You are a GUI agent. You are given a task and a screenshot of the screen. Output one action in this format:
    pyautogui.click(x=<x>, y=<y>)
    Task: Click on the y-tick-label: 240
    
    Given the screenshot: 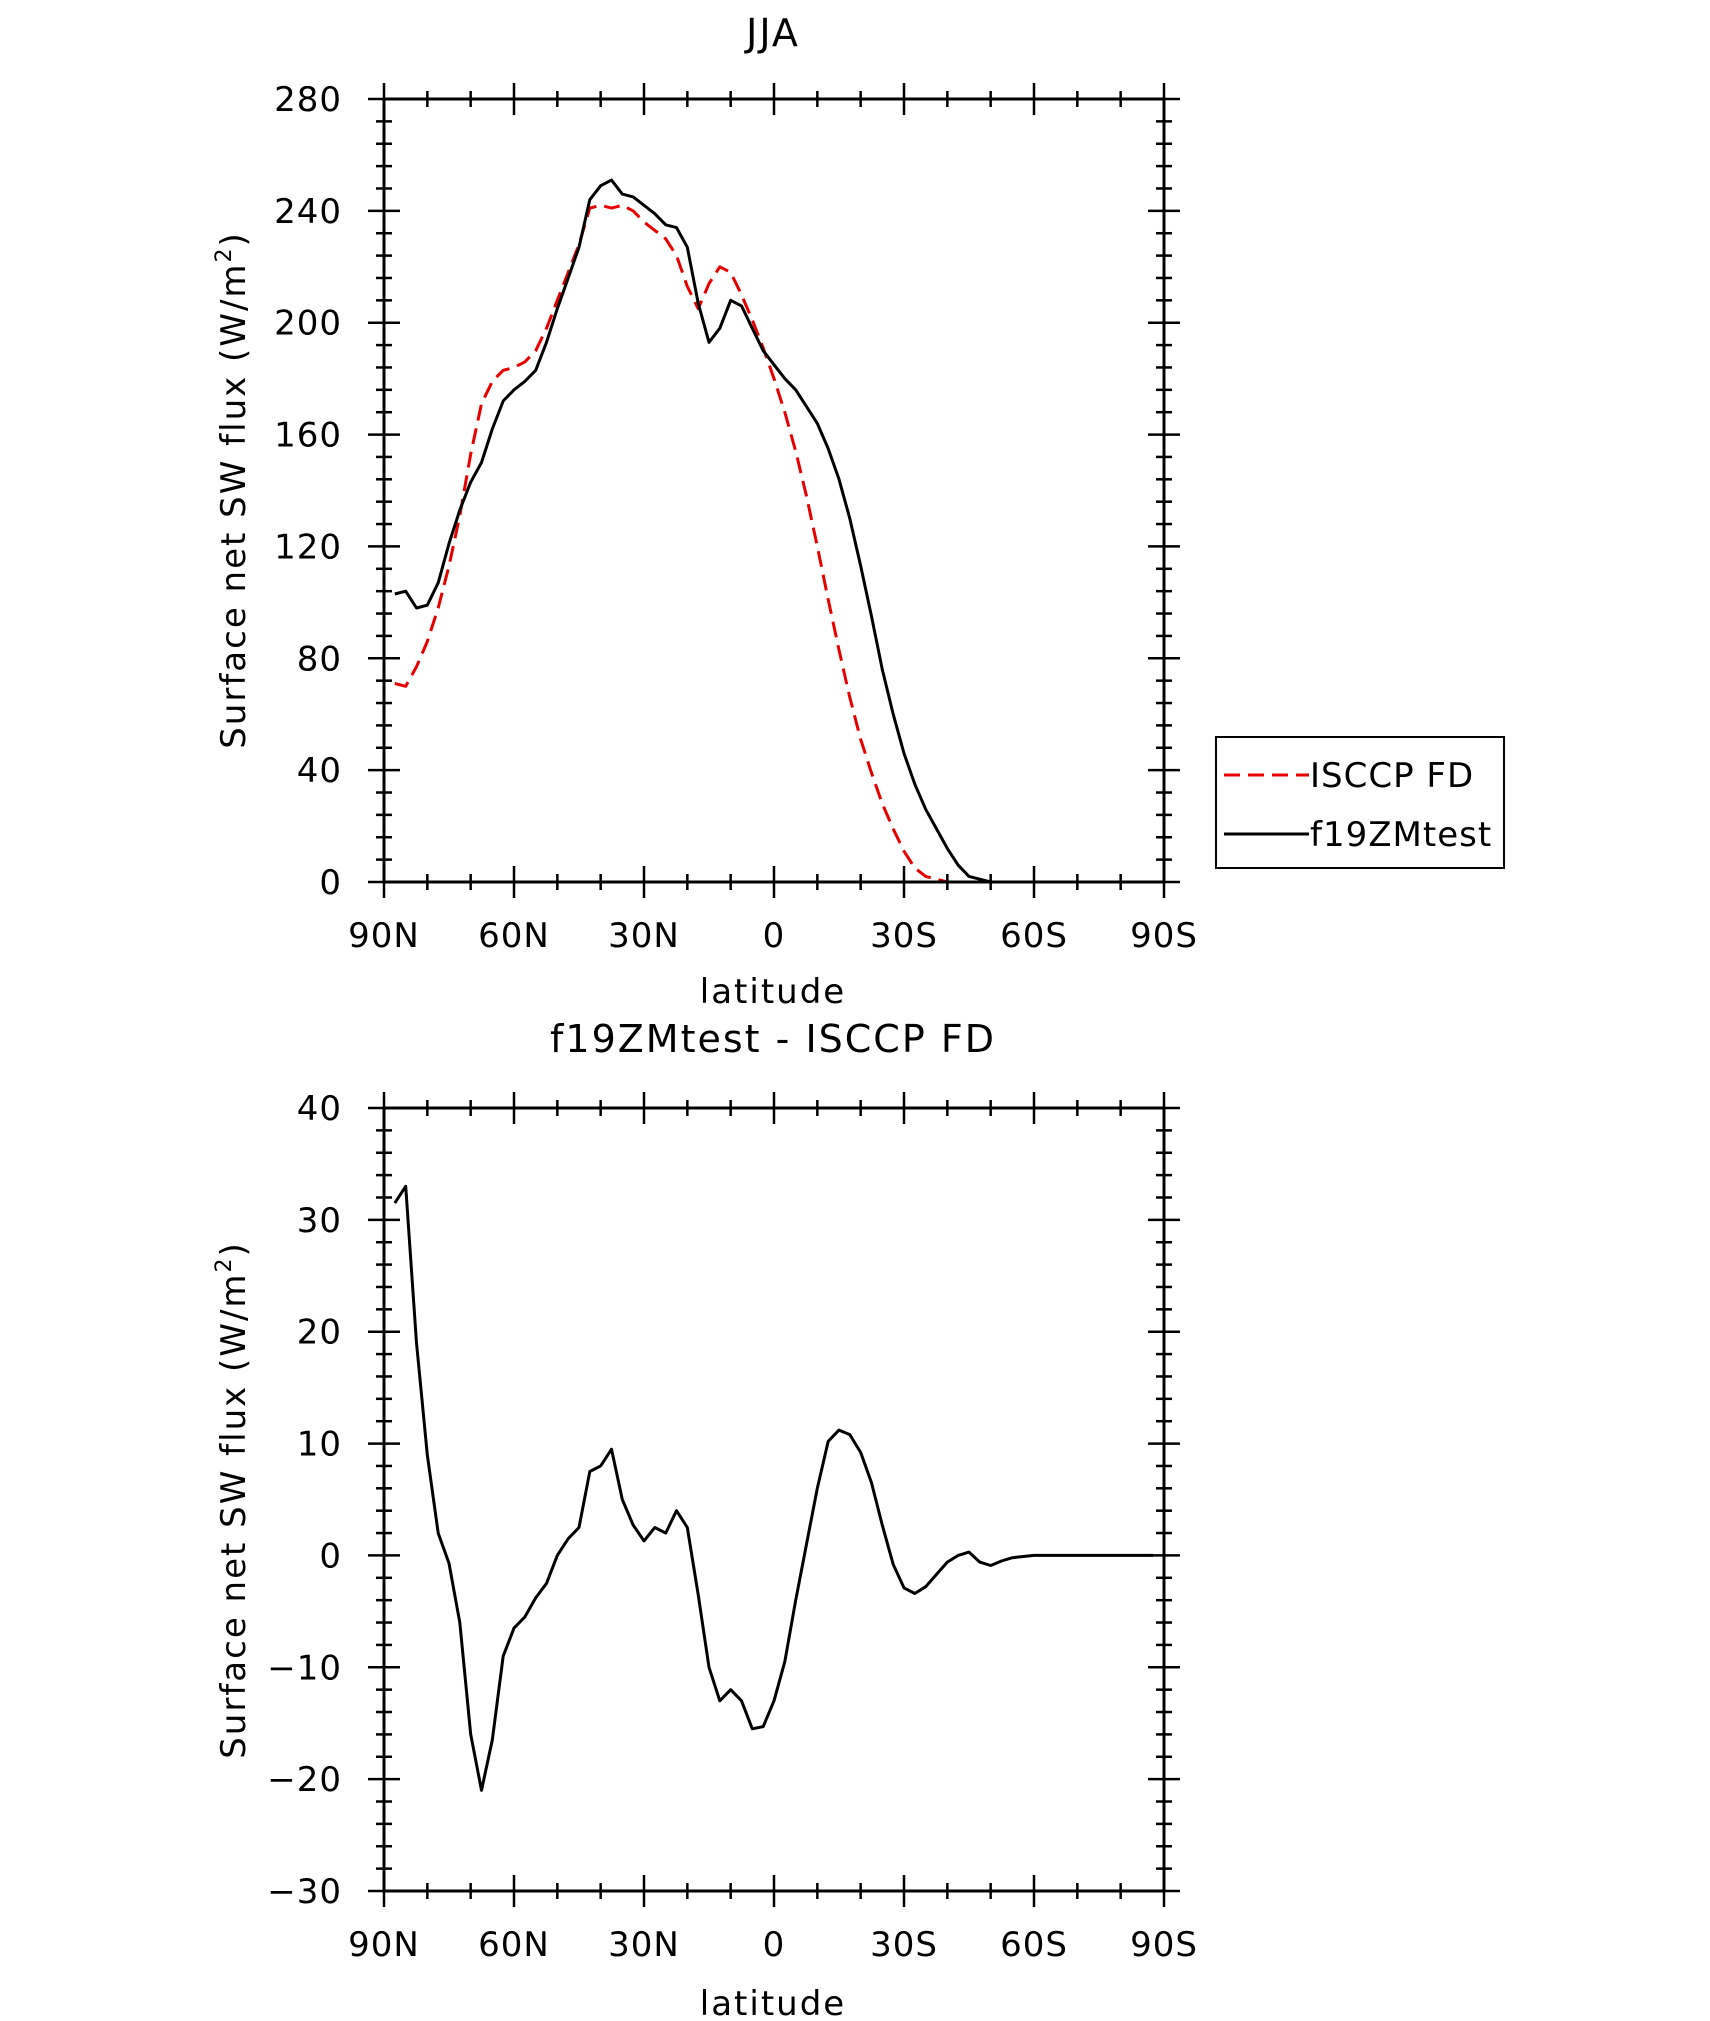 What is the action you would take?
    pyautogui.click(x=308, y=212)
    